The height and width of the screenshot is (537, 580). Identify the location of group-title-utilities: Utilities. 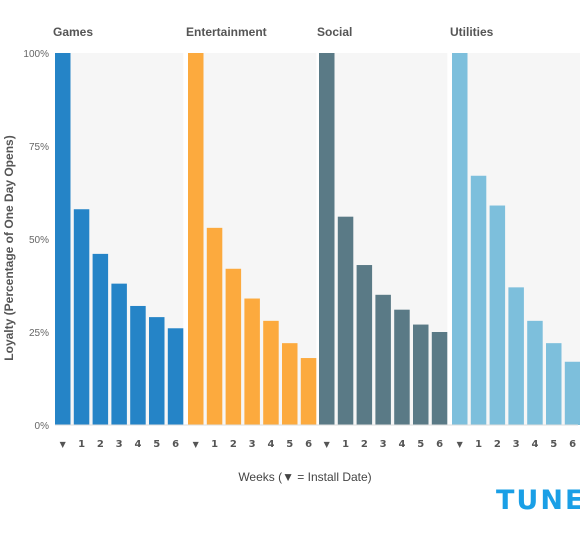
(472, 32).